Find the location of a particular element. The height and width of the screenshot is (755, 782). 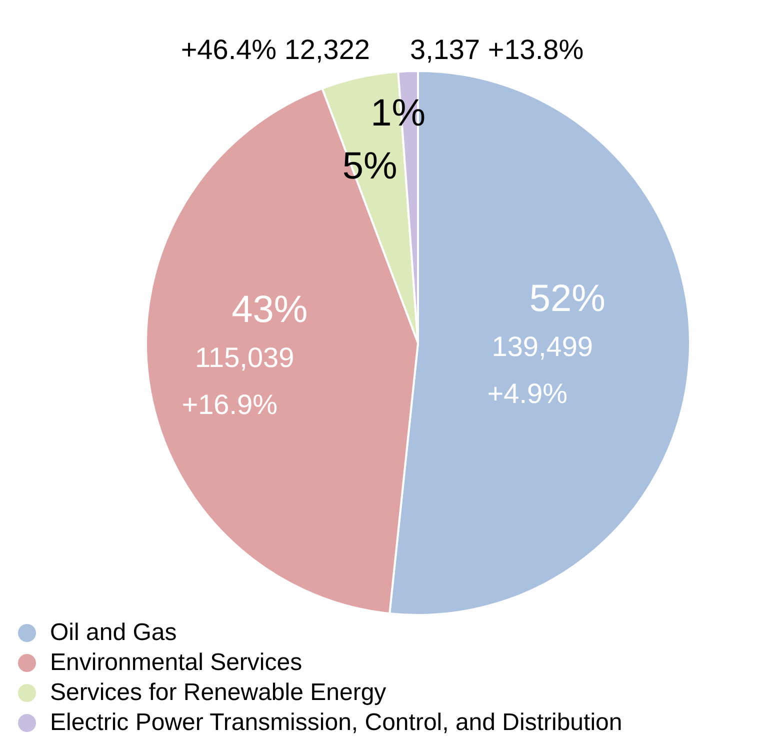

legend-label: Environmental Services is located at coordinates (176, 663).